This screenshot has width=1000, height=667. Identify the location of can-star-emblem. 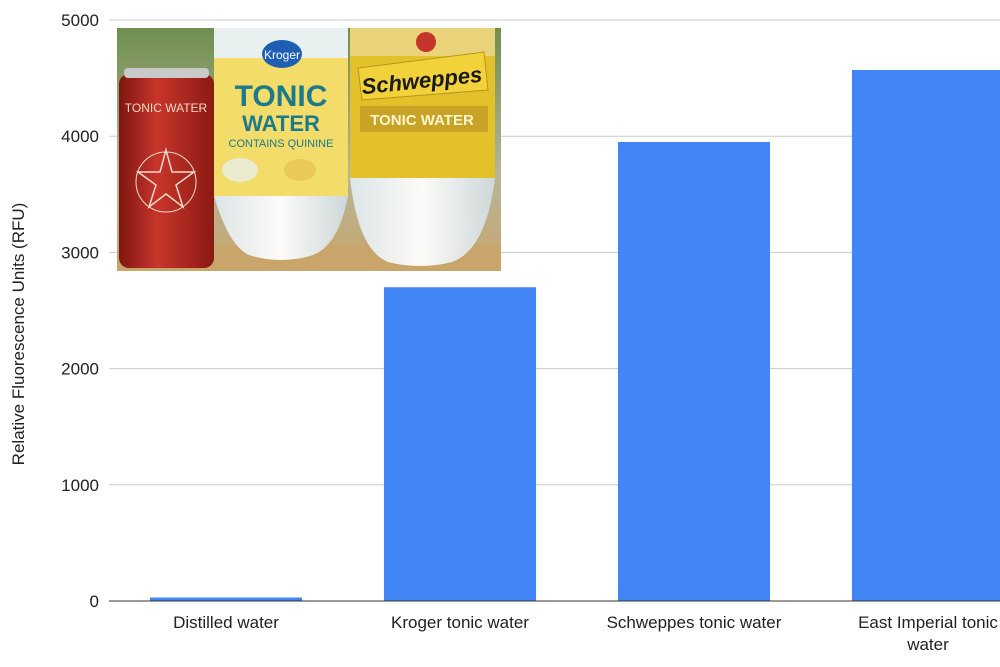
(166, 178).